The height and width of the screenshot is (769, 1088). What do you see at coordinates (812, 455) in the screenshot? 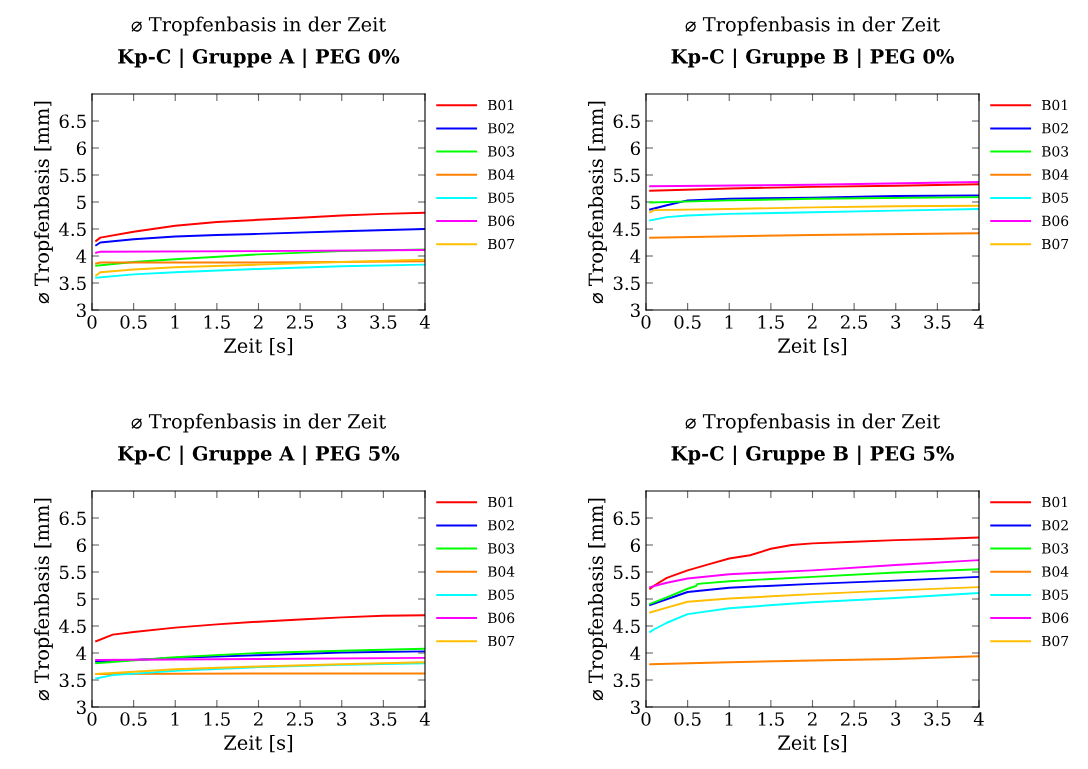
I see `chart-subtitle: Kp-C | Gruppe B | PEG 5%` at bounding box center [812, 455].